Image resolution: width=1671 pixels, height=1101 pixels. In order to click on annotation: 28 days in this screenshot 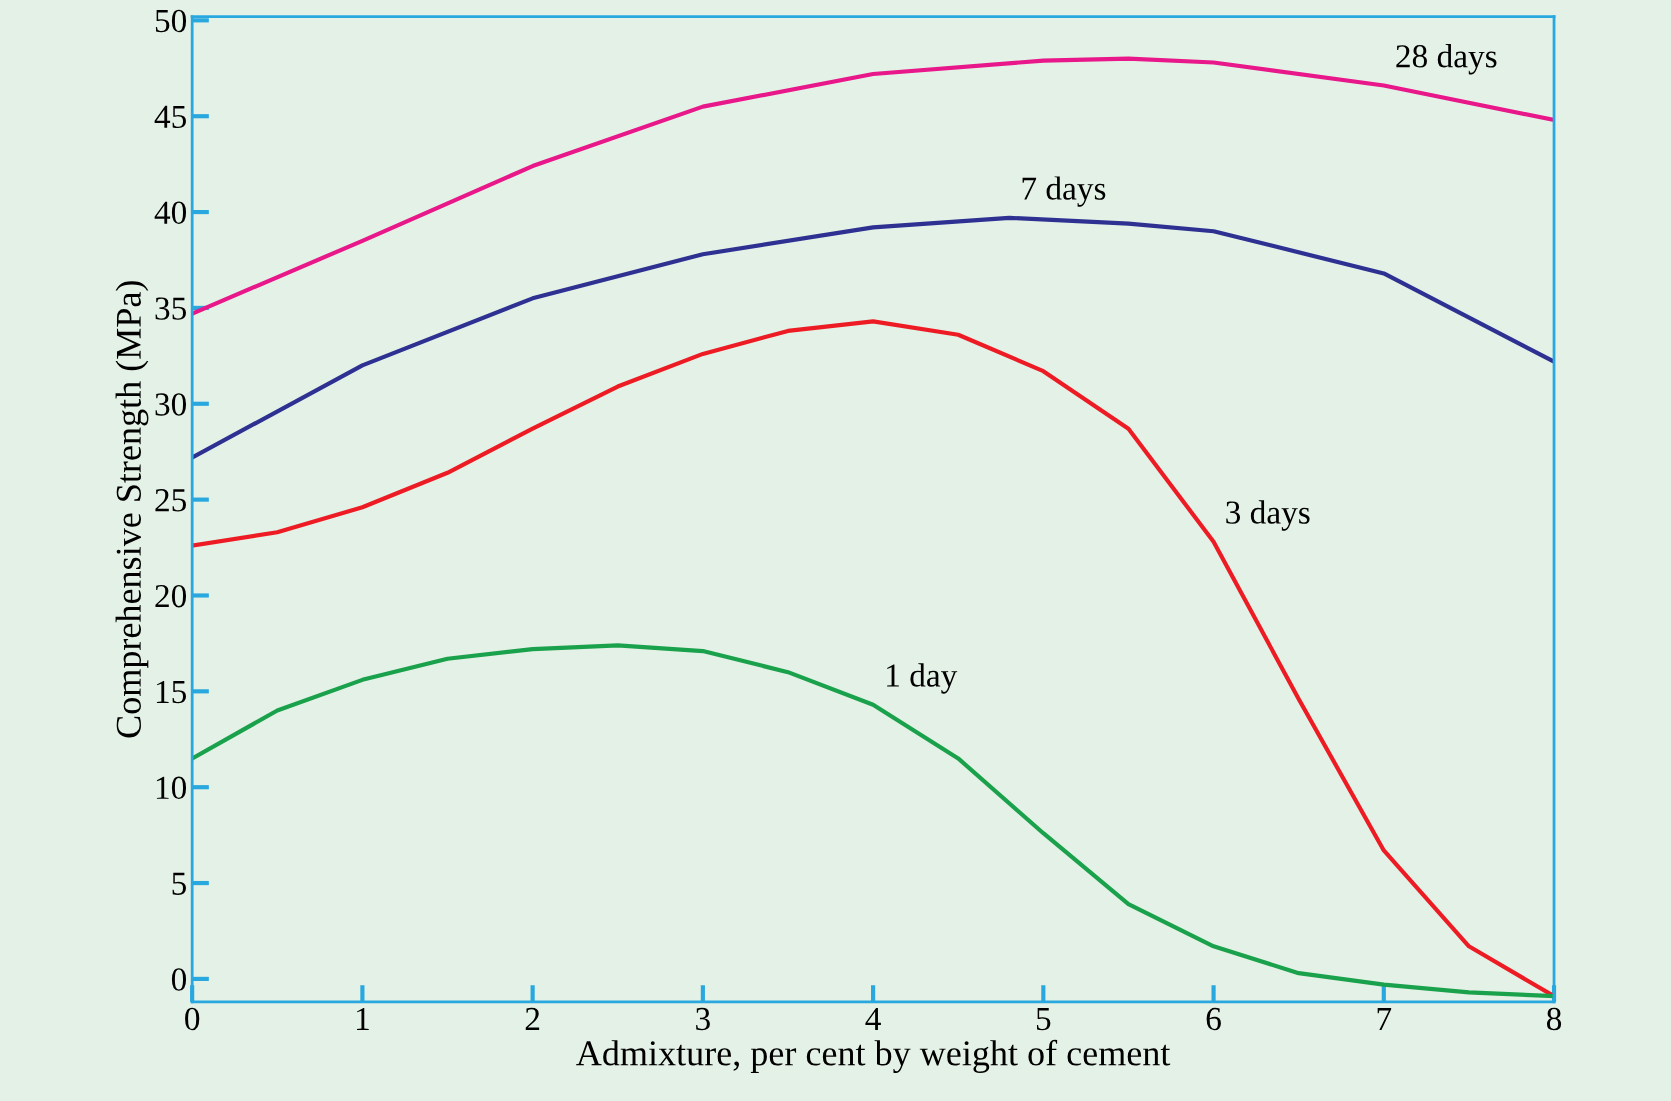, I will do `click(1446, 59)`.